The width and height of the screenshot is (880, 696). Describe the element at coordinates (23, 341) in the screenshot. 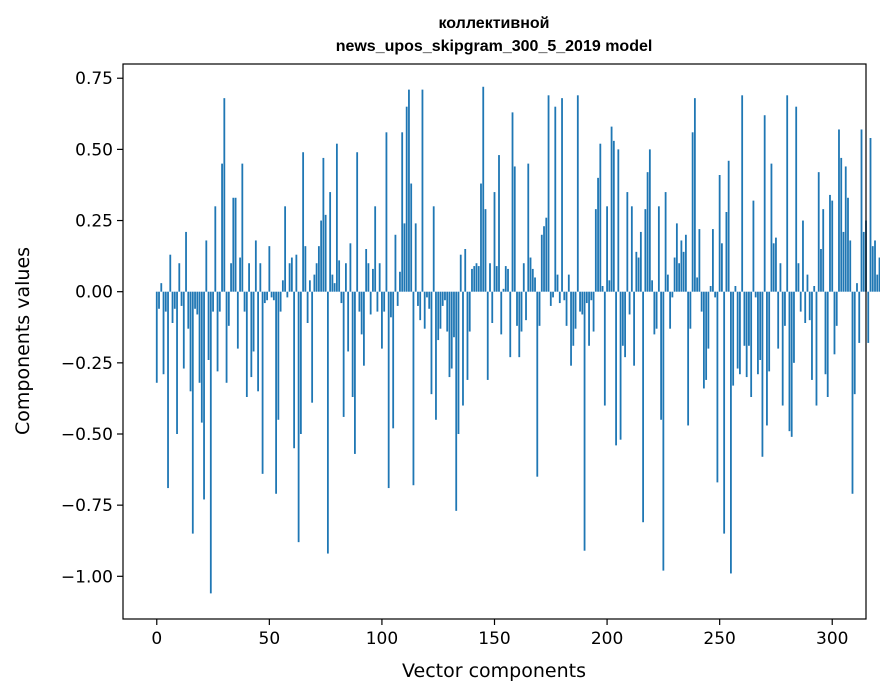

I see `y-axis-label: Components values` at that location.